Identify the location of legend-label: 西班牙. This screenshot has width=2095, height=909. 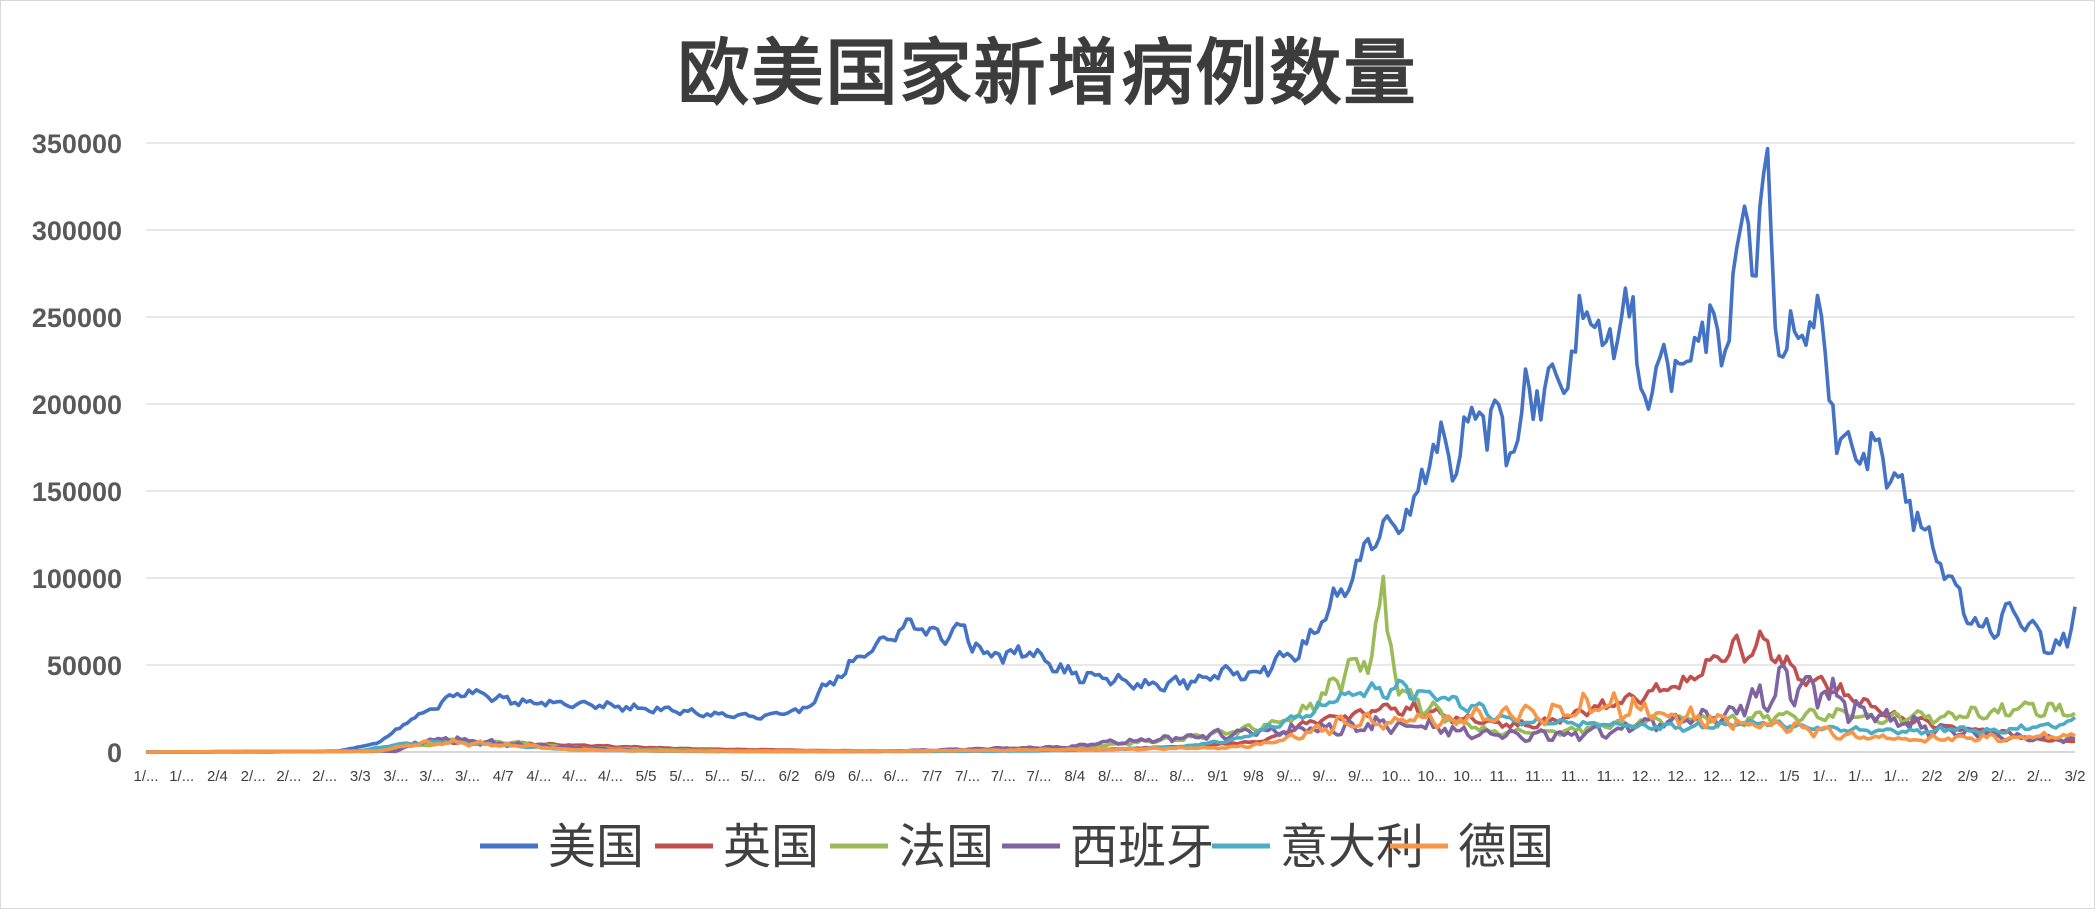
(1142, 847).